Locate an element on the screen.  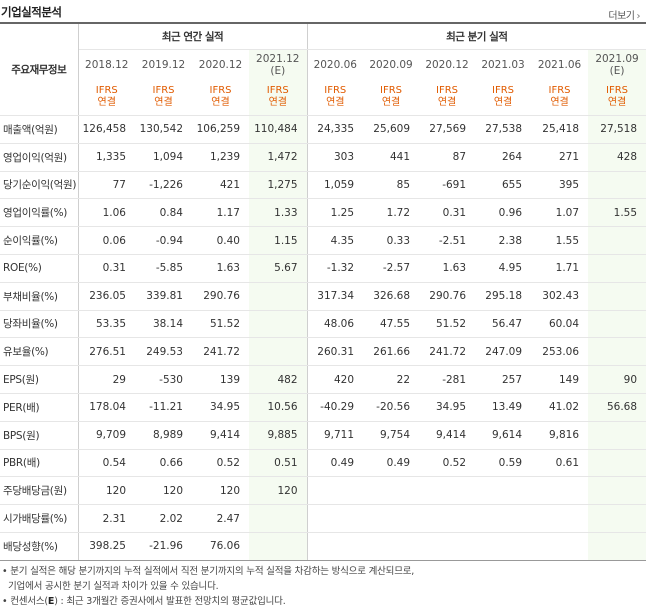
value-cell: 56.68 is located at coordinates (617, 407).